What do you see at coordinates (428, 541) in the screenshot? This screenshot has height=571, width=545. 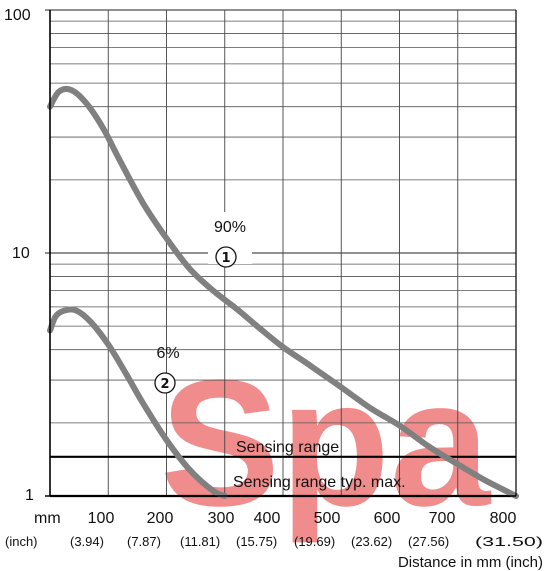 I see `x-tick-sublabel: (27.56)` at bounding box center [428, 541].